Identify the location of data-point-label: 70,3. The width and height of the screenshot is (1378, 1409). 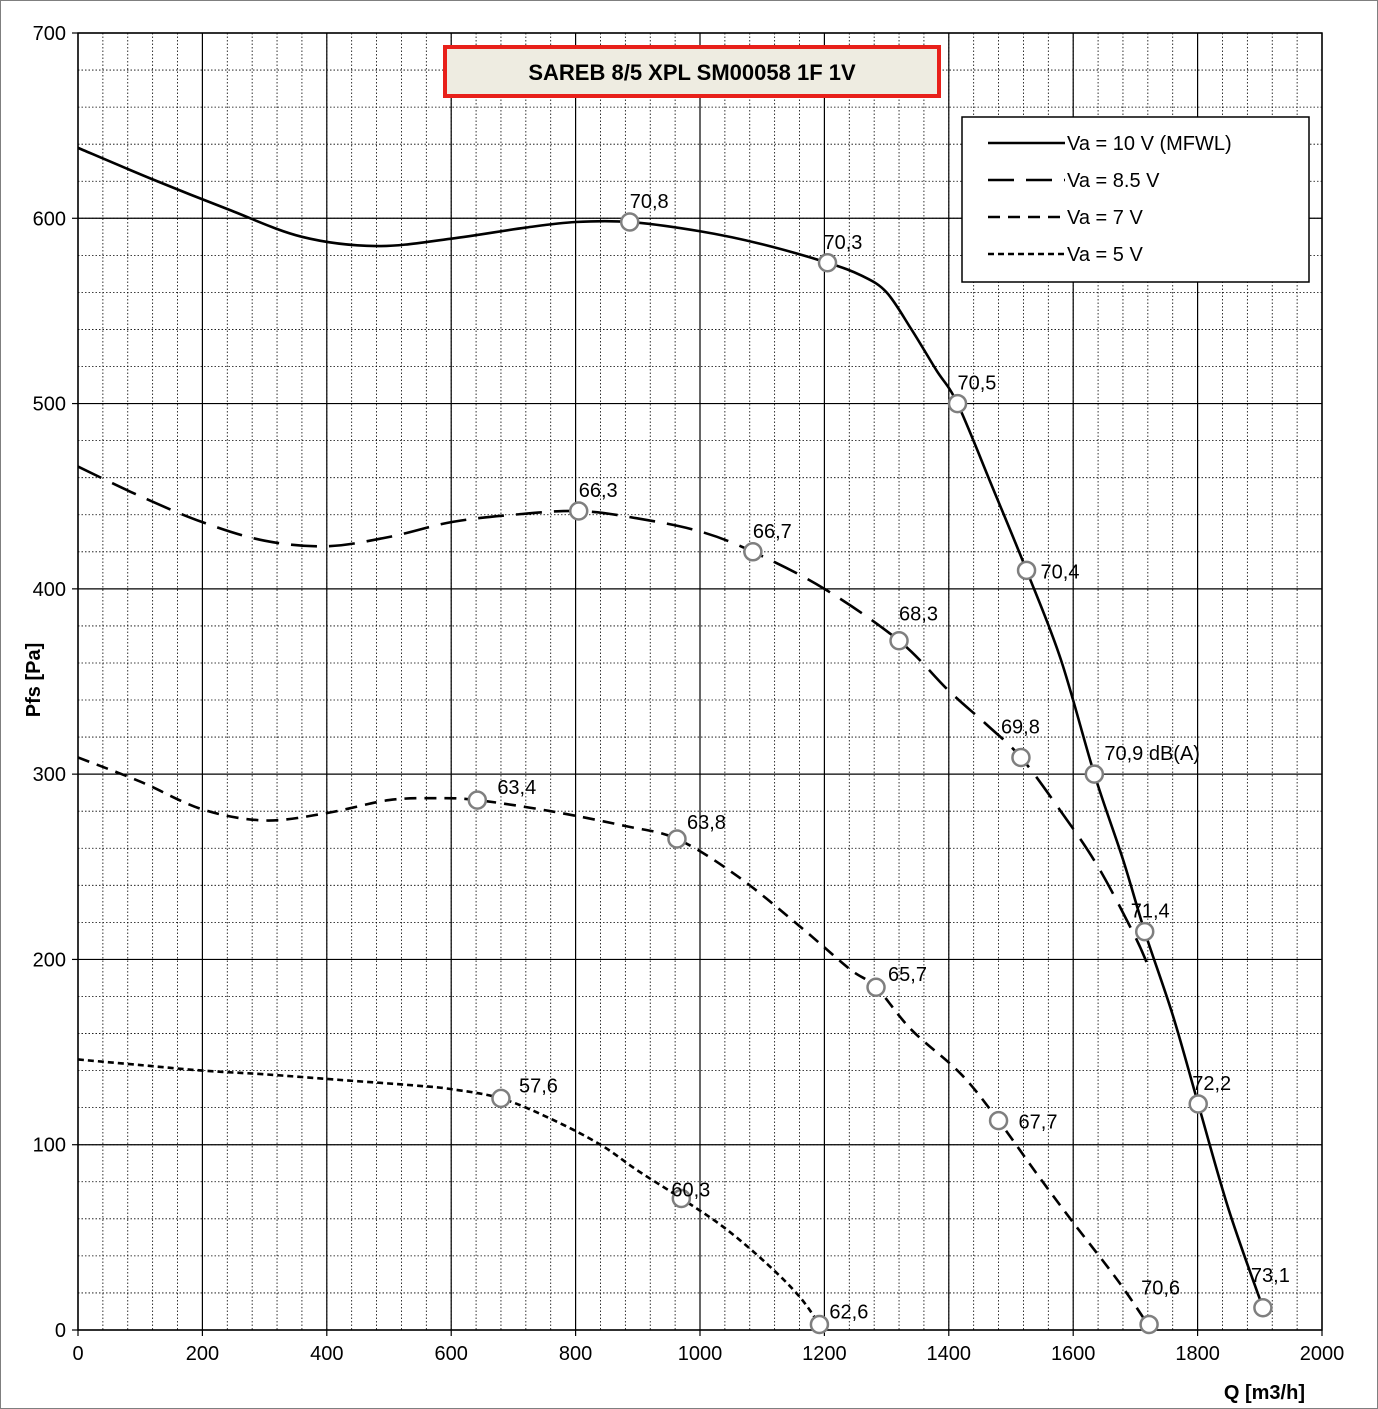
(843, 243).